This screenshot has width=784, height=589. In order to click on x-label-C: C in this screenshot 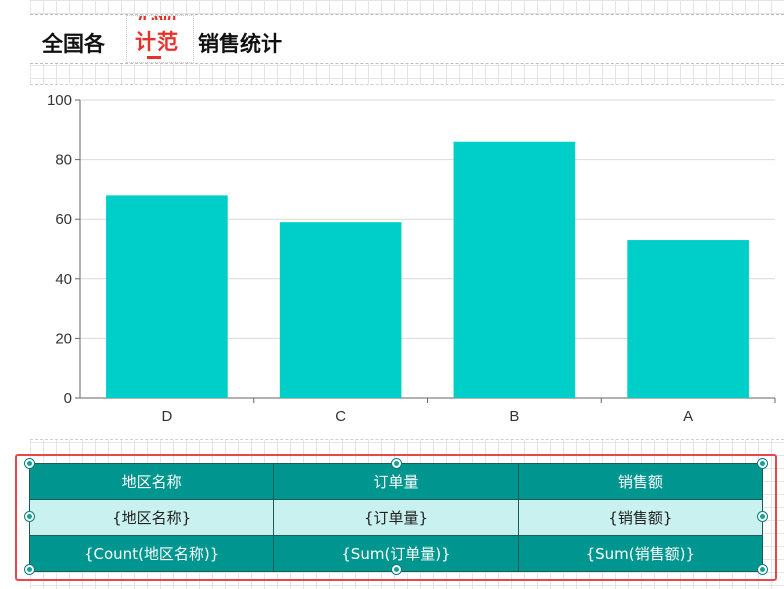, I will do `click(340, 416)`.